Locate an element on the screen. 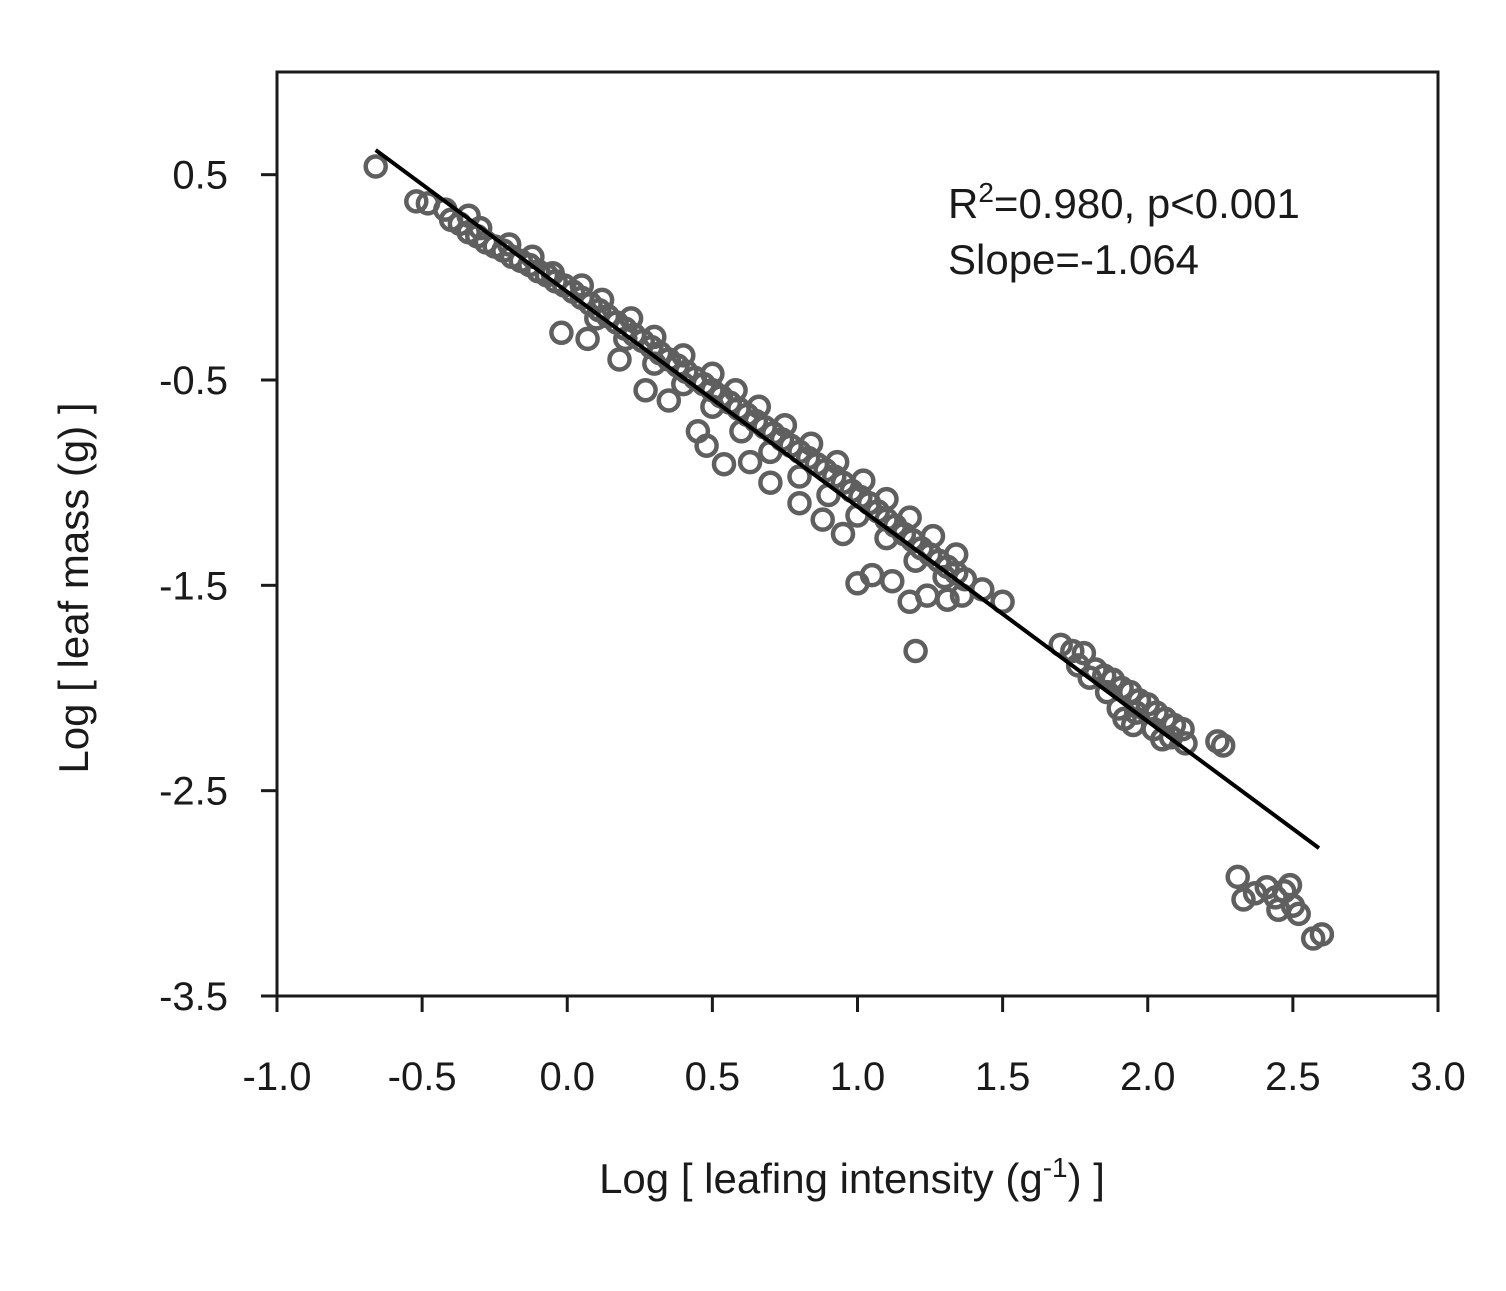 This screenshot has height=1291, width=1506. y-axis-title: Log [ leaf mass (g) ] is located at coordinates (73, 587).